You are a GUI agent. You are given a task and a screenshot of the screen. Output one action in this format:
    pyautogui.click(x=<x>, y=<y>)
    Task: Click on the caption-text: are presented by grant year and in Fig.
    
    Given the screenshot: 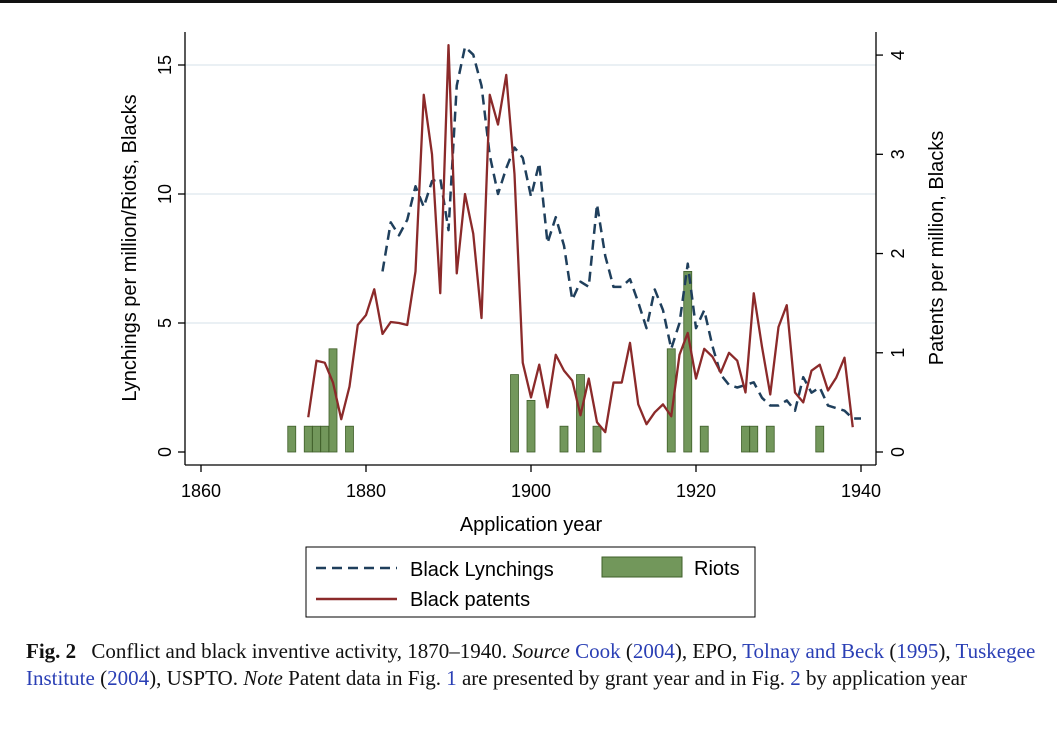 What is the action you would take?
    pyautogui.click(x=623, y=678)
    